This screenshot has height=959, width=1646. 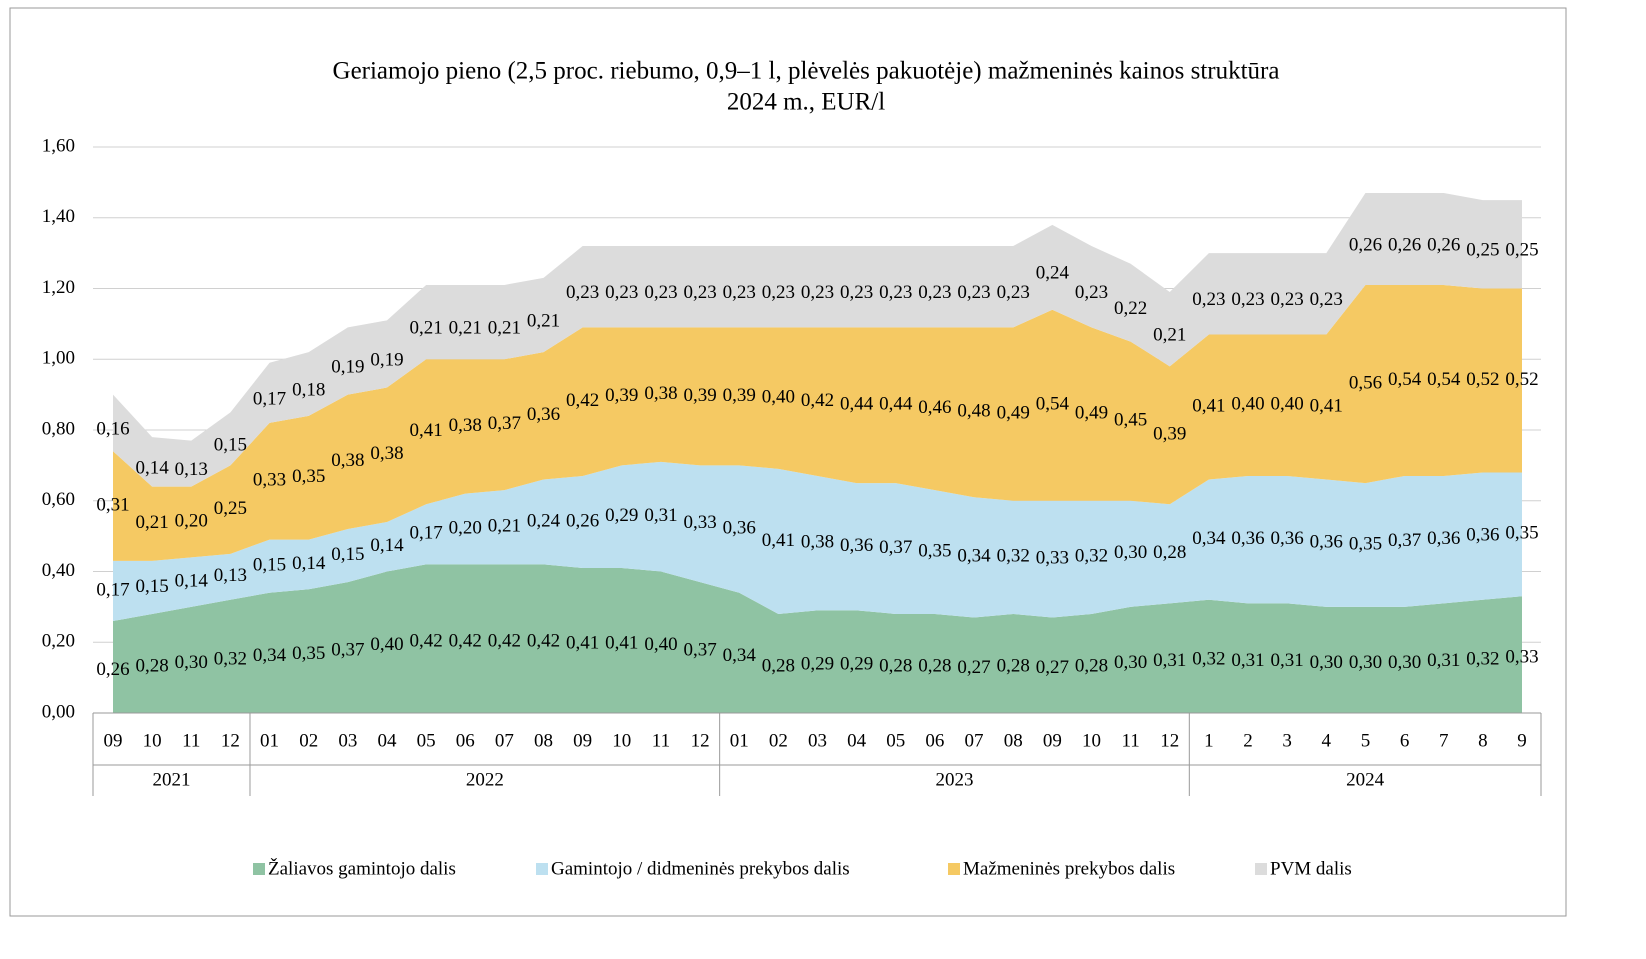 I want to click on value-label: 0,52, so click(x=1482, y=379).